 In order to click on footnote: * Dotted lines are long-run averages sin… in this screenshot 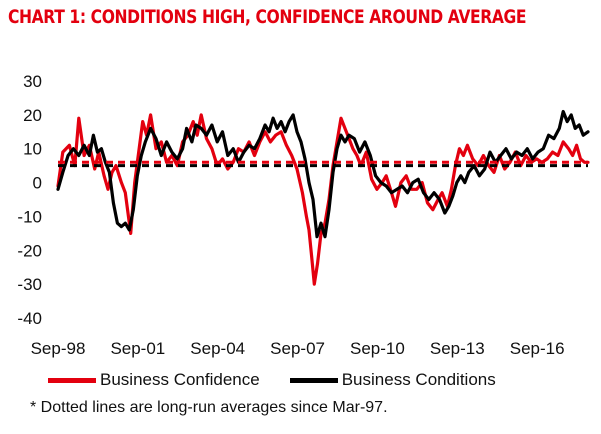, I will do `click(209, 407)`.